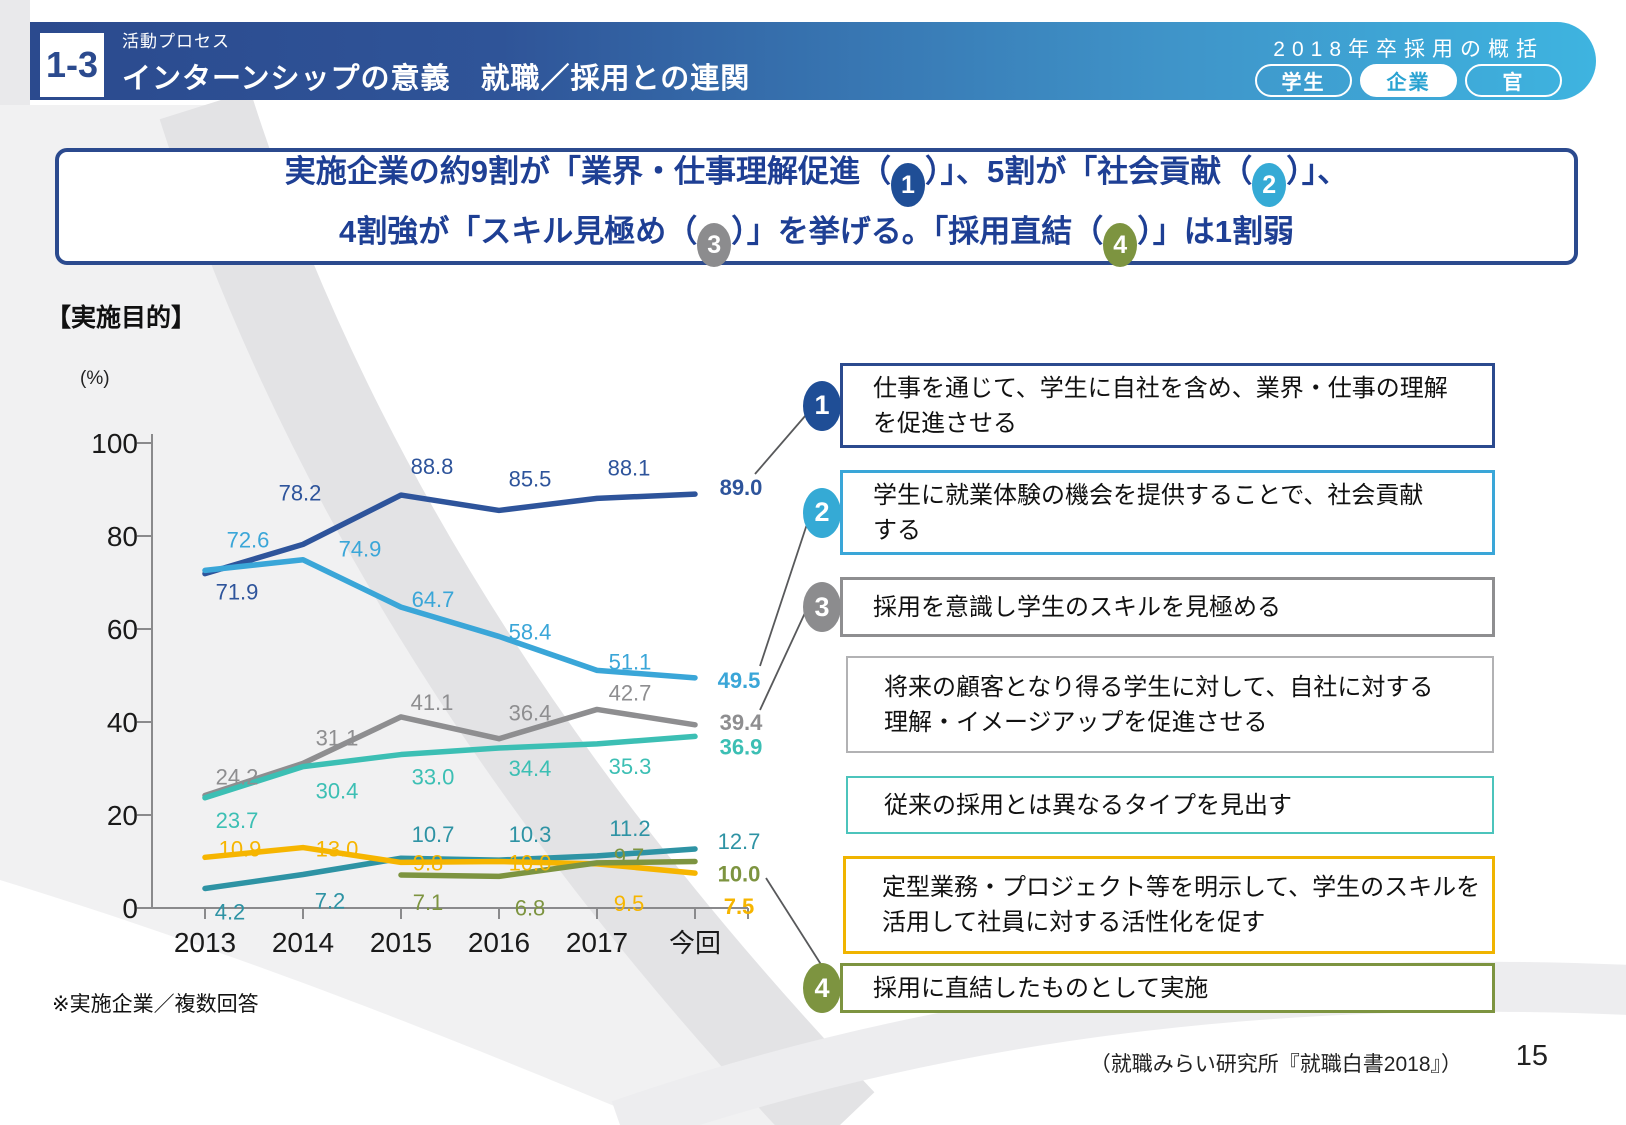 Image resolution: width=1626 pixels, height=1125 pixels. Describe the element at coordinates (1088, 805) in the screenshot. I see `legend-text-line: 従来の採用とは異なるタイプを見出す` at that location.